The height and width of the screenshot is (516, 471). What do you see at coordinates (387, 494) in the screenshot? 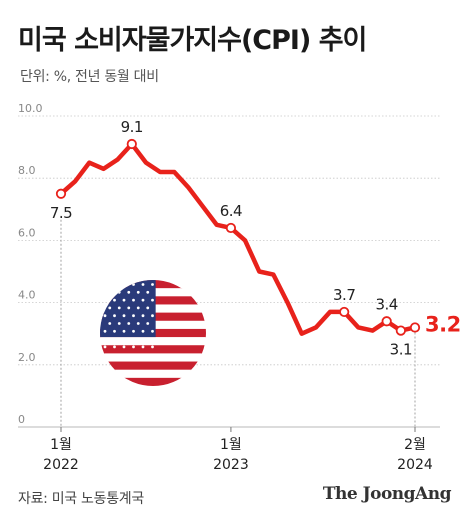
I see `brand-logo: The JoongAng` at bounding box center [387, 494].